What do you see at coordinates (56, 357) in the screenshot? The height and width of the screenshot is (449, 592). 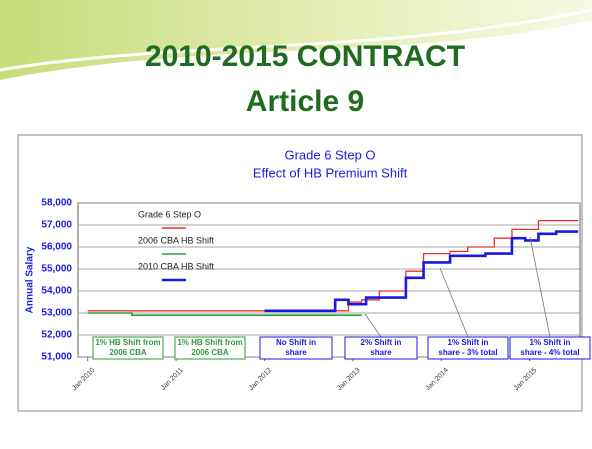 I see `y-tick-label: 51,000` at bounding box center [56, 357].